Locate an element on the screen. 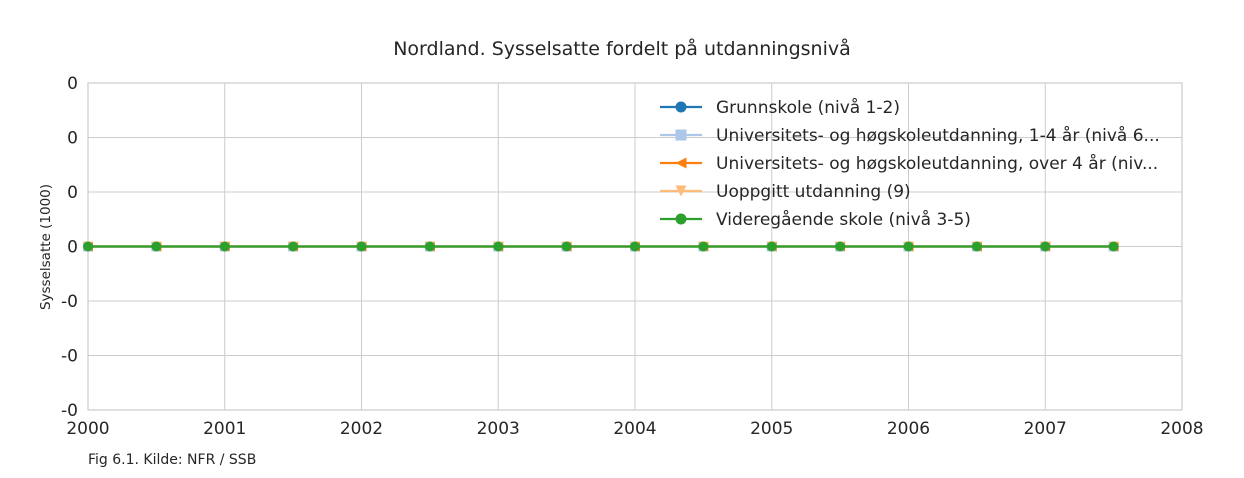 This screenshot has height=478, width=1244. x-tick-label: 2001 is located at coordinates (224, 429).